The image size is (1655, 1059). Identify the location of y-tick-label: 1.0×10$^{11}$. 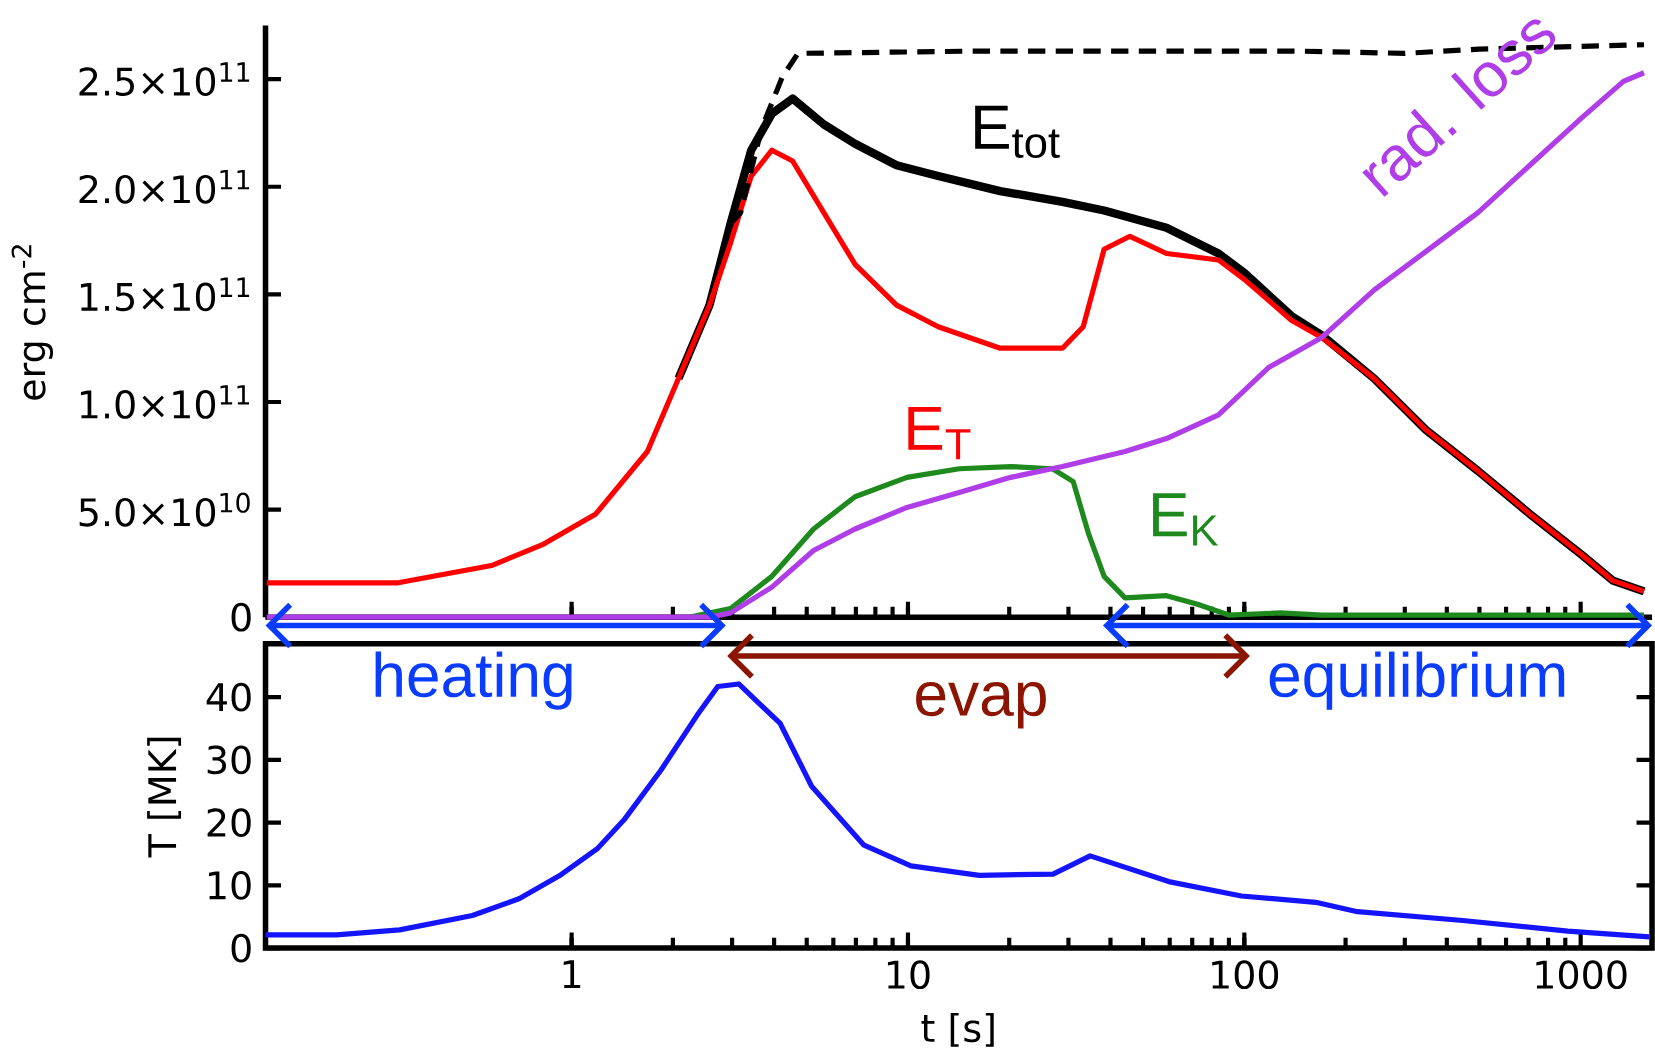
(165, 401).